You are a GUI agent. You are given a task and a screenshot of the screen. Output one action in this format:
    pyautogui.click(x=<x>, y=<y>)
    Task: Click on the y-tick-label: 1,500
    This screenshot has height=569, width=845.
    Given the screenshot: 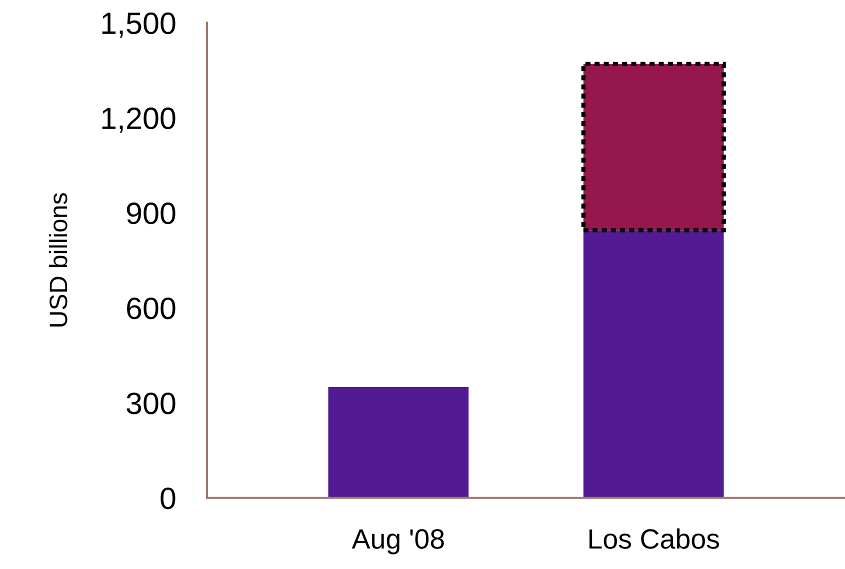 What is the action you would take?
    pyautogui.click(x=139, y=25)
    